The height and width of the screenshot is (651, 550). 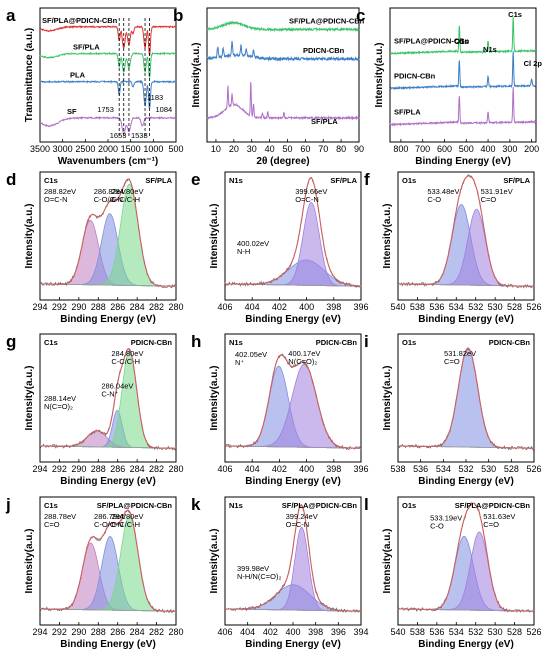 What do you see at coordinates (475, 632) in the screenshot?
I see `x-tick-label: 532` at bounding box center [475, 632].